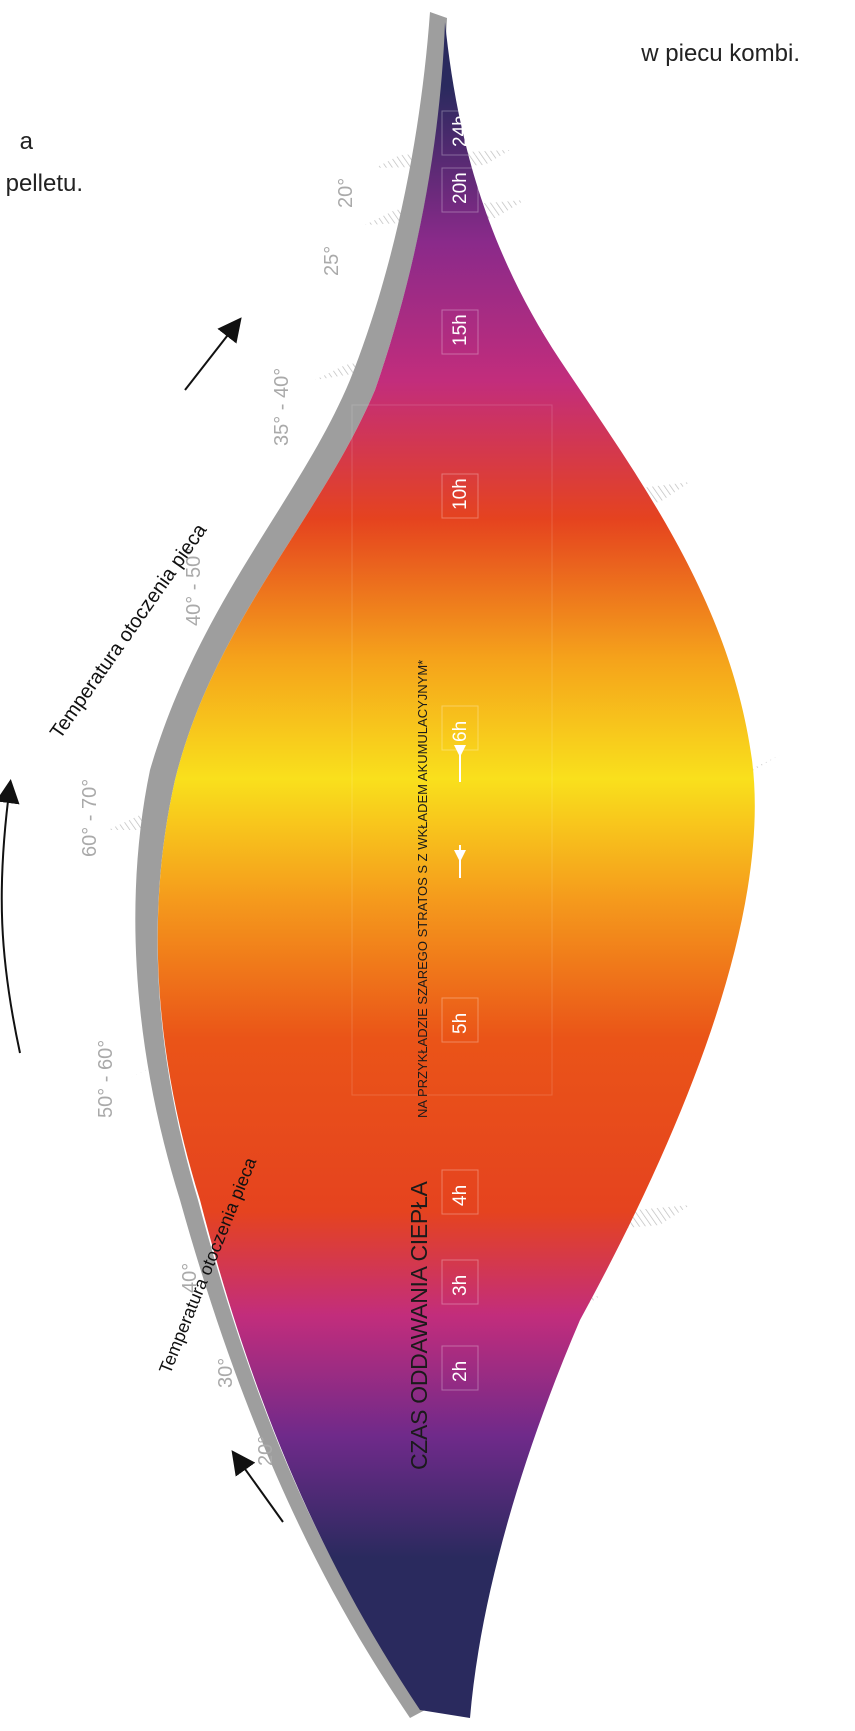 The height and width of the screenshot is (1731, 855). I want to click on rising-temperature-label: 40°, so click(190, 1278).